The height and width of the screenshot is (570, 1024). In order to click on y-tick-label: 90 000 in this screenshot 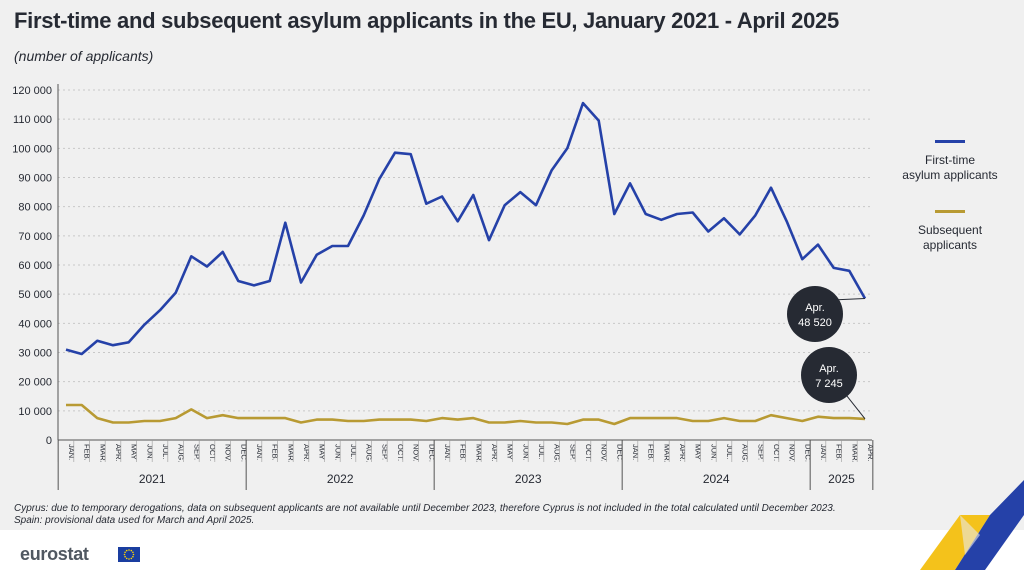, I will do `click(35, 179)`.